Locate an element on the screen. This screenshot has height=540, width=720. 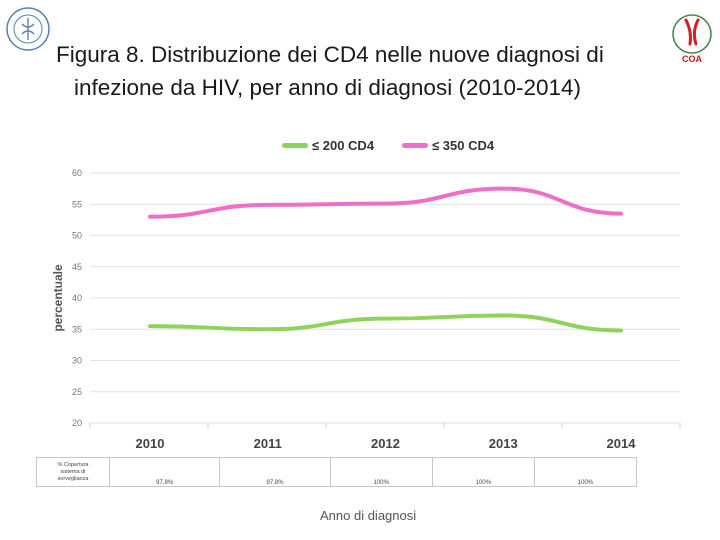
y-axis-title: percentuale is located at coordinates (58, 298).